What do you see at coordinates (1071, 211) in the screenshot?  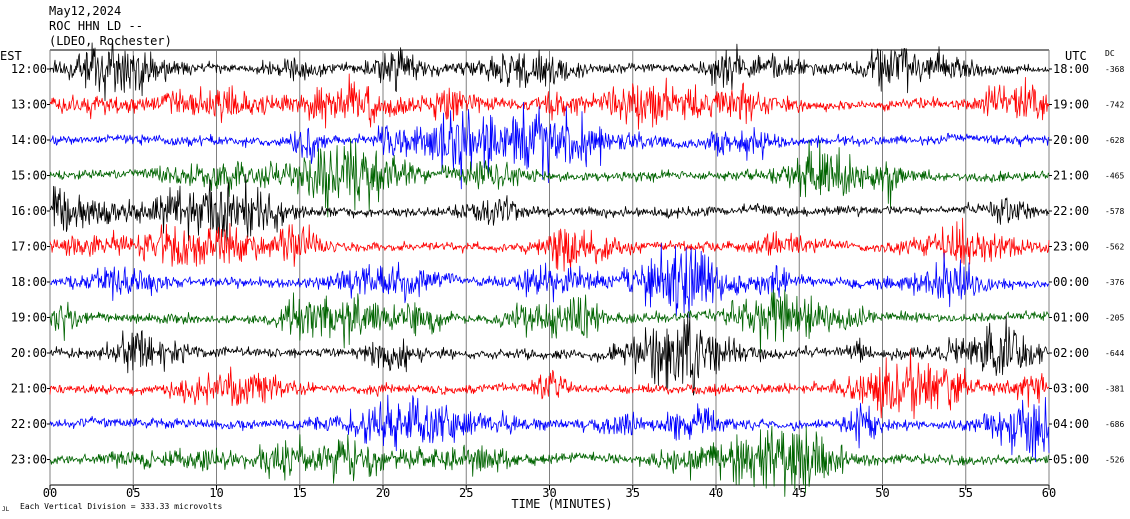 I see `utc-hour-label: 22:00` at bounding box center [1071, 211].